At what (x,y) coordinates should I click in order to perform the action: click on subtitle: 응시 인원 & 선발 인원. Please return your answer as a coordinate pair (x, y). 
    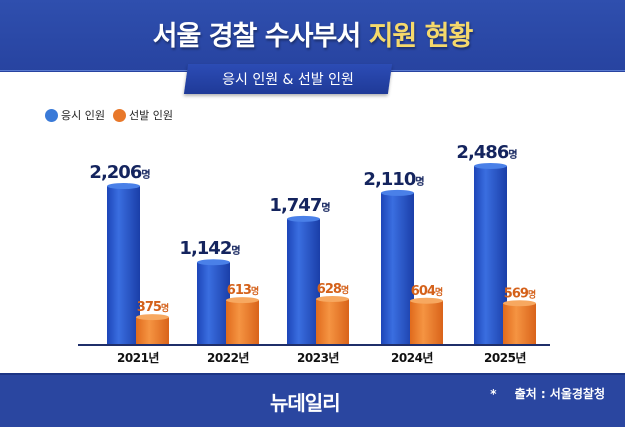
    Looking at the image, I should click on (288, 80).